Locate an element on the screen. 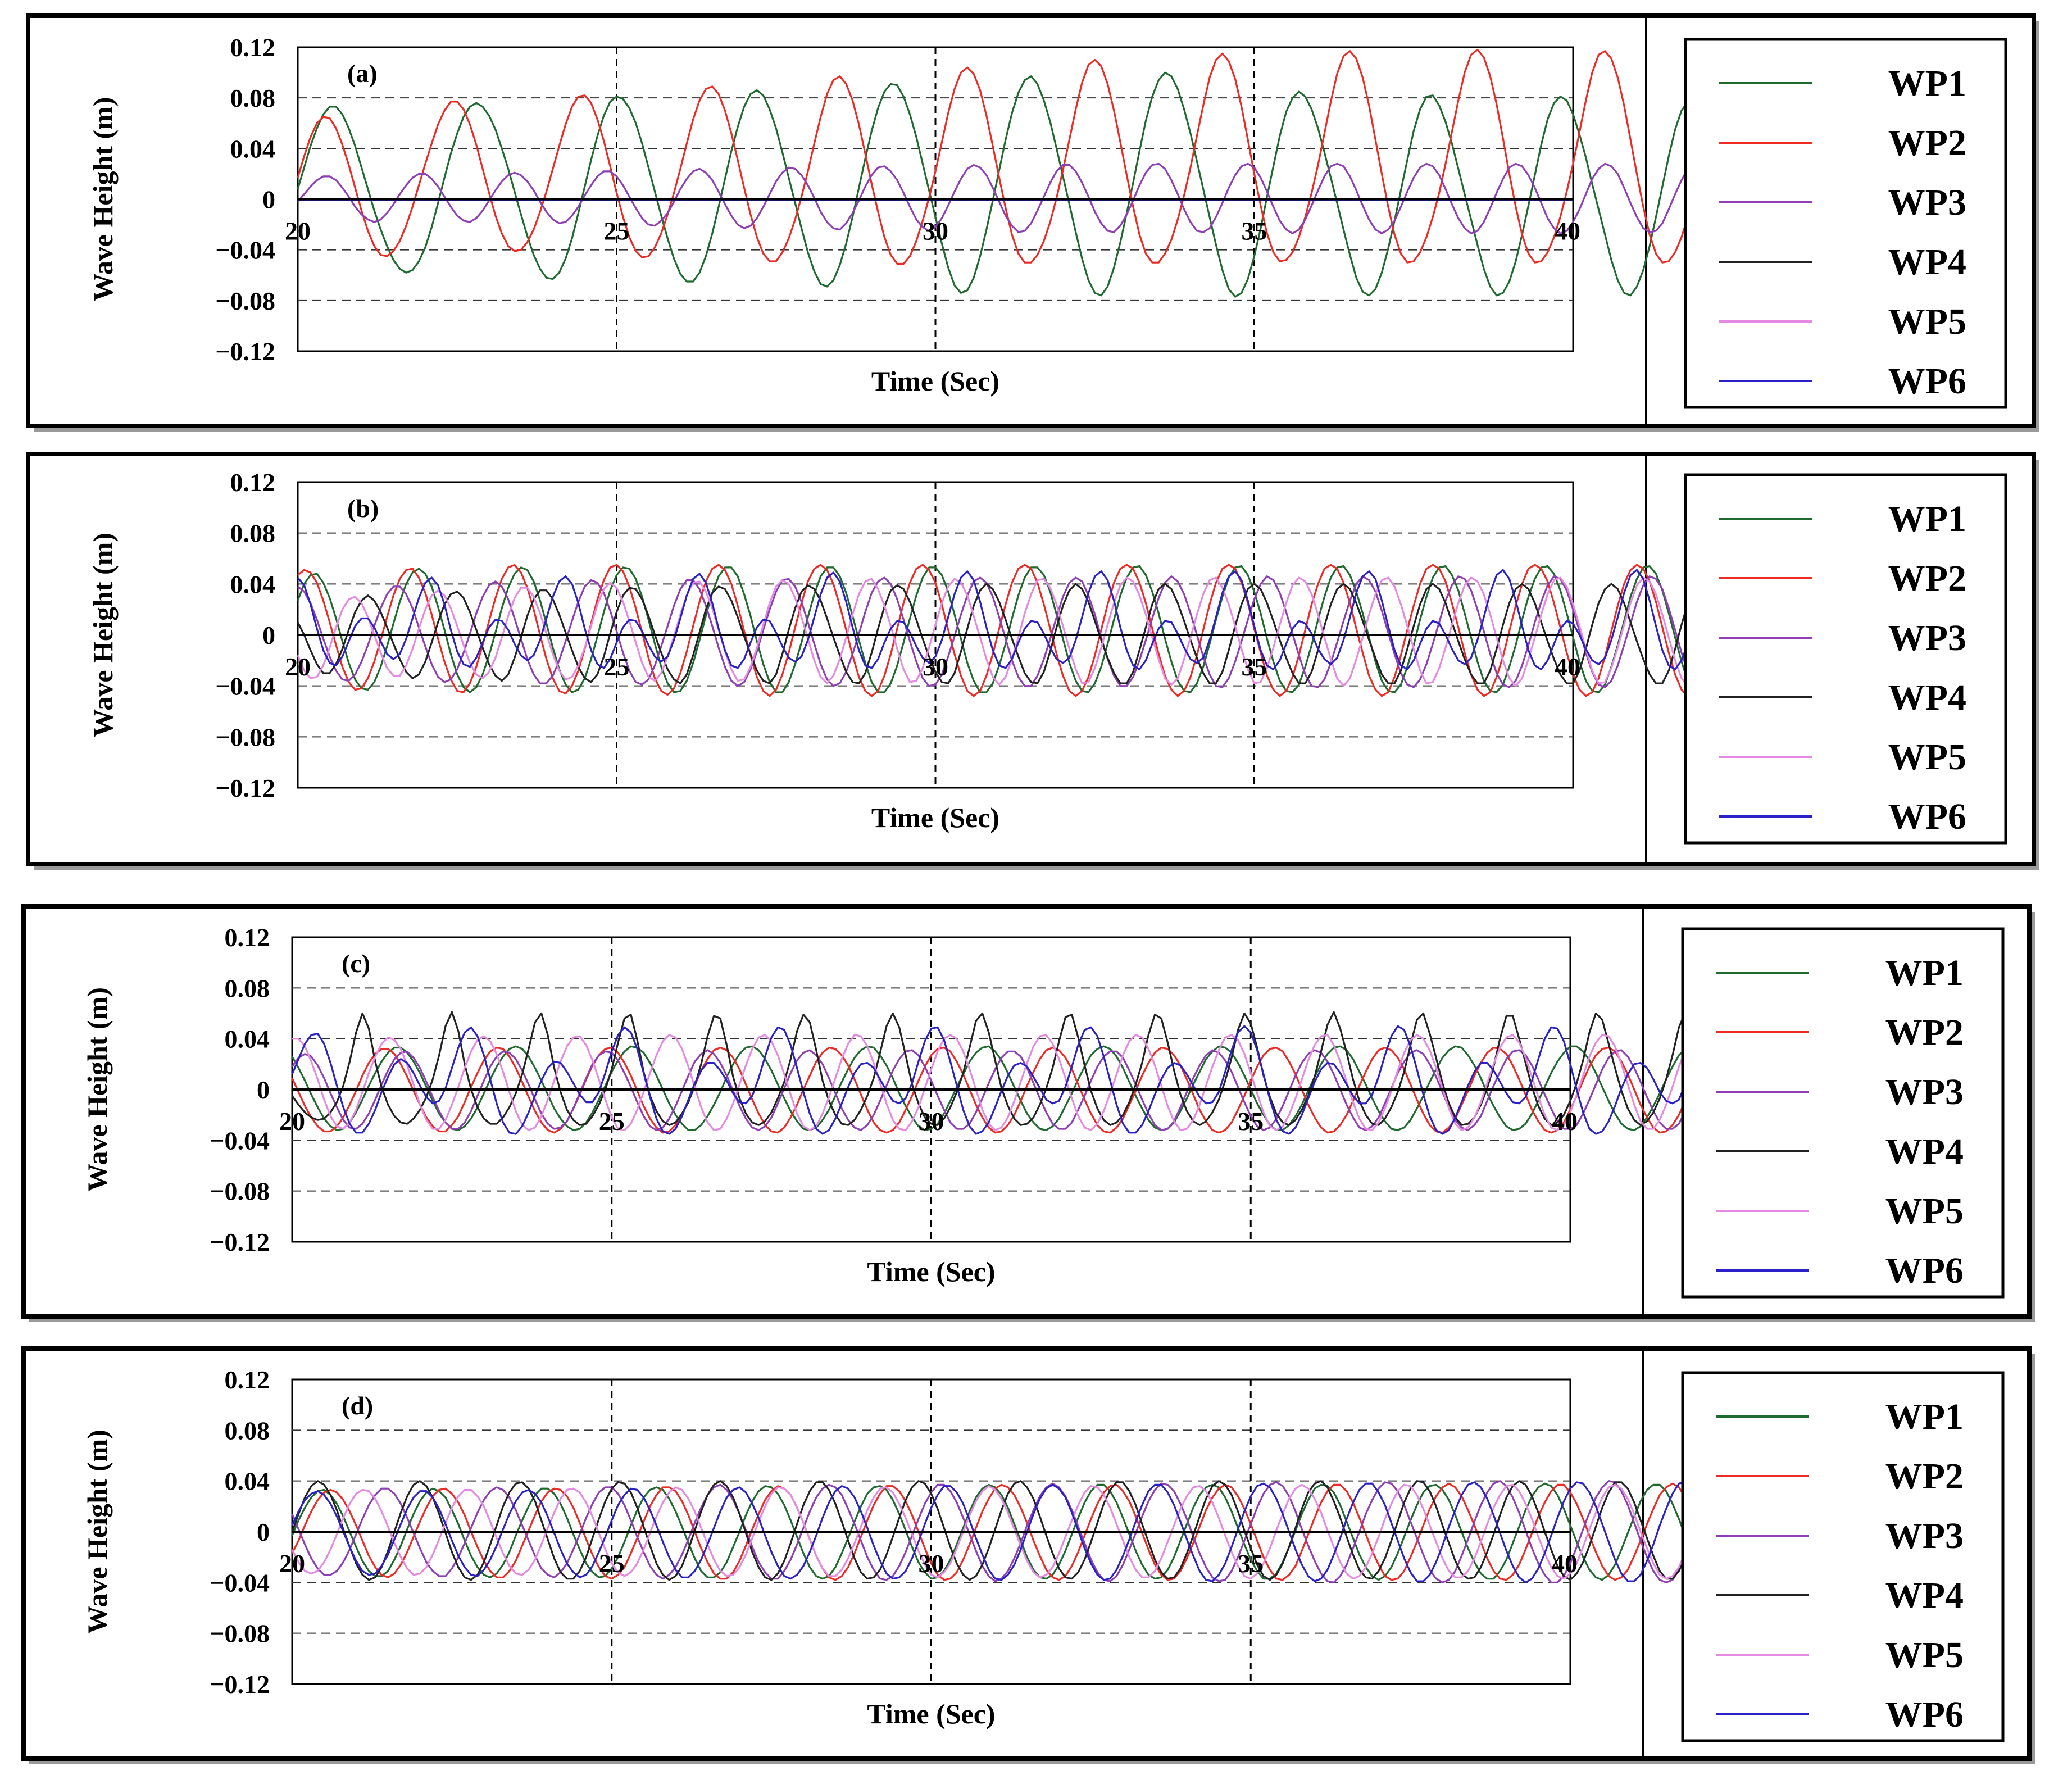  panel-label: (c) is located at coordinates (356, 964).